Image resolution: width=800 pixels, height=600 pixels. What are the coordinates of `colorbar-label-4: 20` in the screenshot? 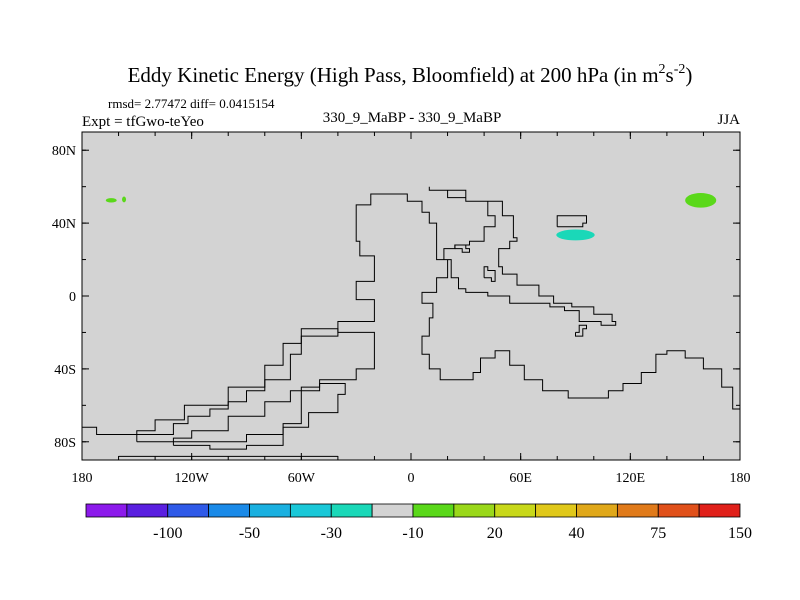 It's located at (495, 533).